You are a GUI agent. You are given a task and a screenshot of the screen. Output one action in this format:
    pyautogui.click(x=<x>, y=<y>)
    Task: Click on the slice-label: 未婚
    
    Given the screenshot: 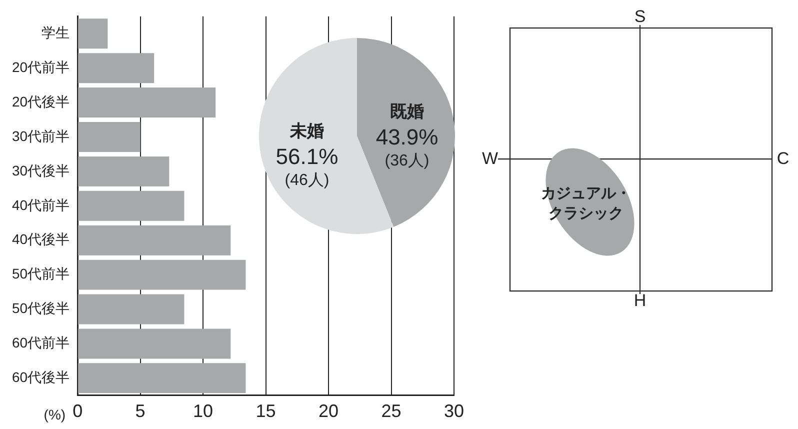 What is the action you would take?
    pyautogui.click(x=306, y=130)
    